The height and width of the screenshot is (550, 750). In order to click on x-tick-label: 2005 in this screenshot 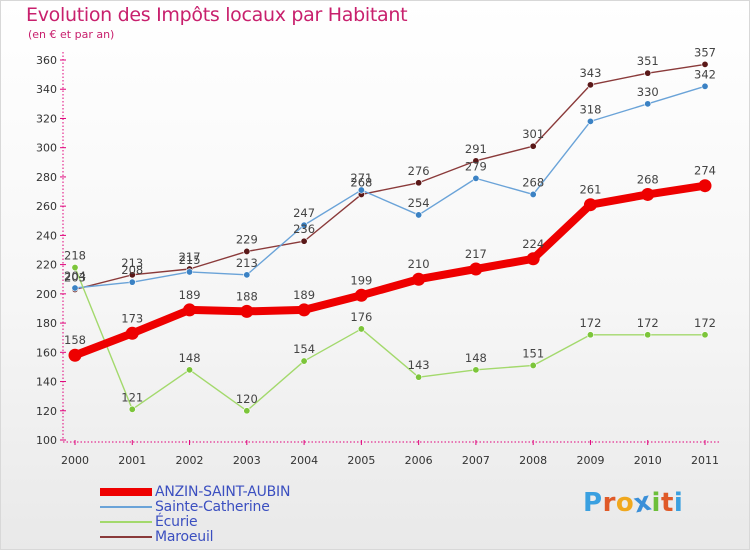, I will do `click(361, 460)`.